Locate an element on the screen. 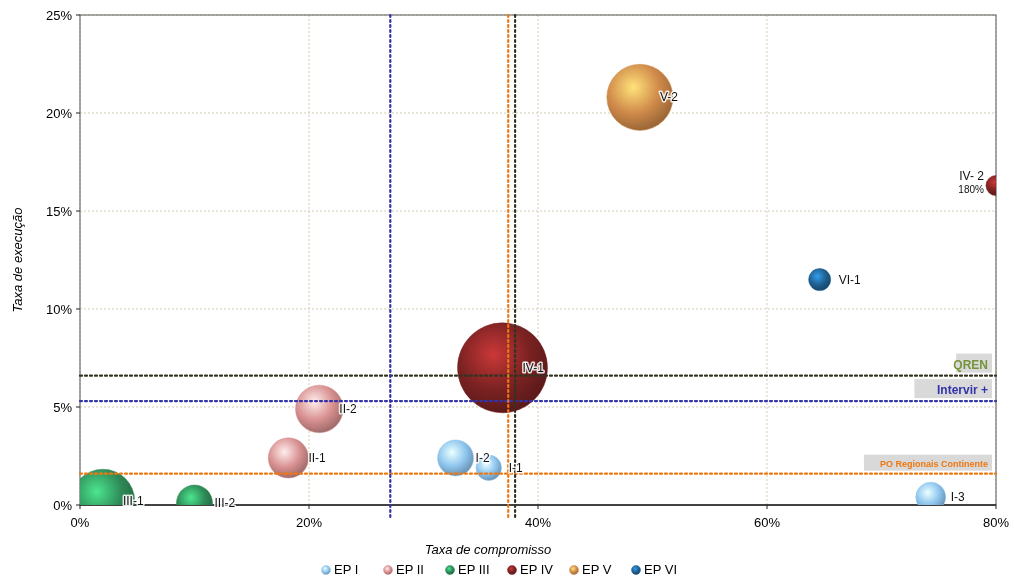 The width and height of the screenshot is (1014, 582). y-tick-label: 25% is located at coordinates (59, 15).